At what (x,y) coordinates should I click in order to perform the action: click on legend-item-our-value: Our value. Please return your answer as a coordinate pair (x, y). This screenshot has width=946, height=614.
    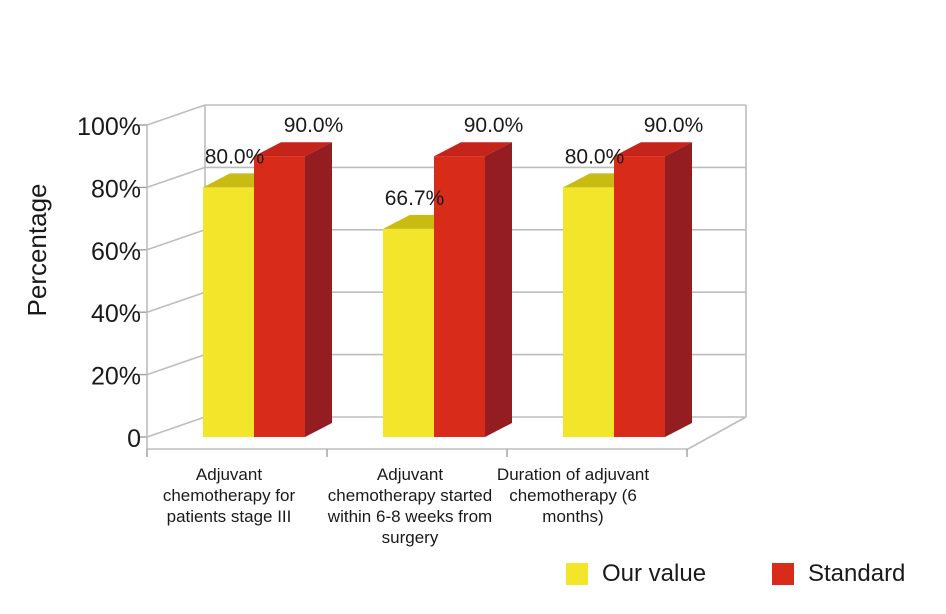
    Looking at the image, I should click on (636, 574).